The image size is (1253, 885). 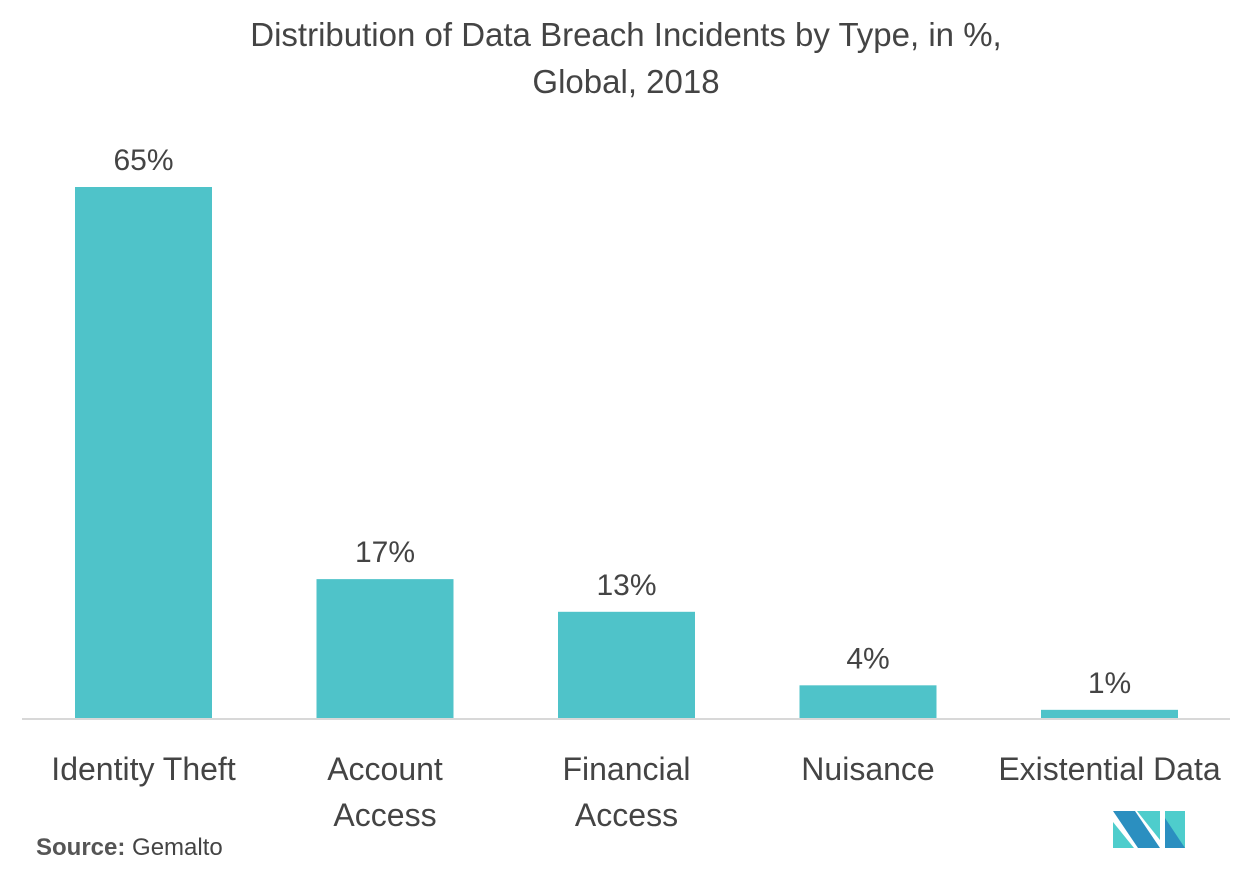 What do you see at coordinates (385, 552) in the screenshot?
I see `value-label: 17%` at bounding box center [385, 552].